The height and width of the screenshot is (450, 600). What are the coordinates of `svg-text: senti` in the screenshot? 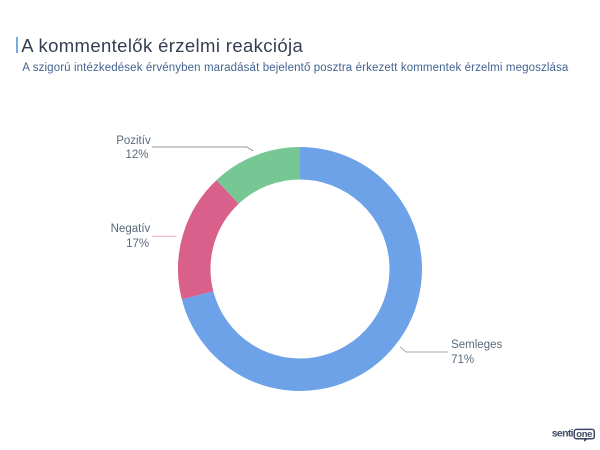 It's located at (563, 434).